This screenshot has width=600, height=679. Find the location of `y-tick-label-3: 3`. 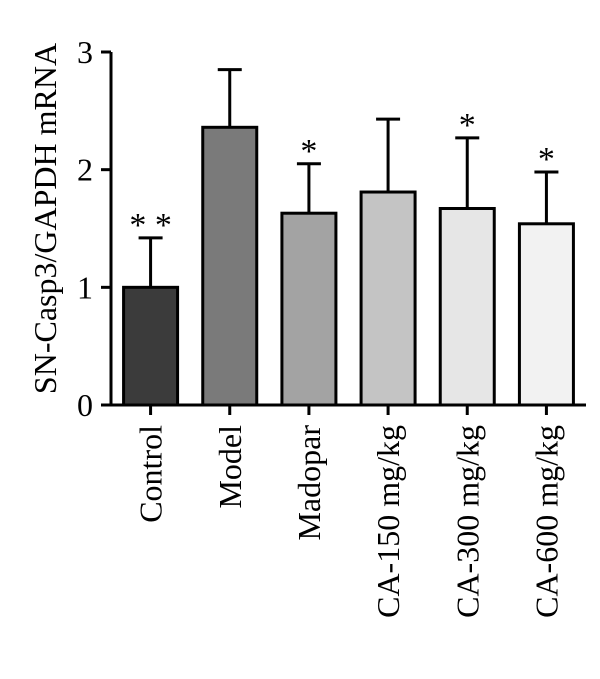

y-tick-label-3: 3 is located at coordinates (85, 52).